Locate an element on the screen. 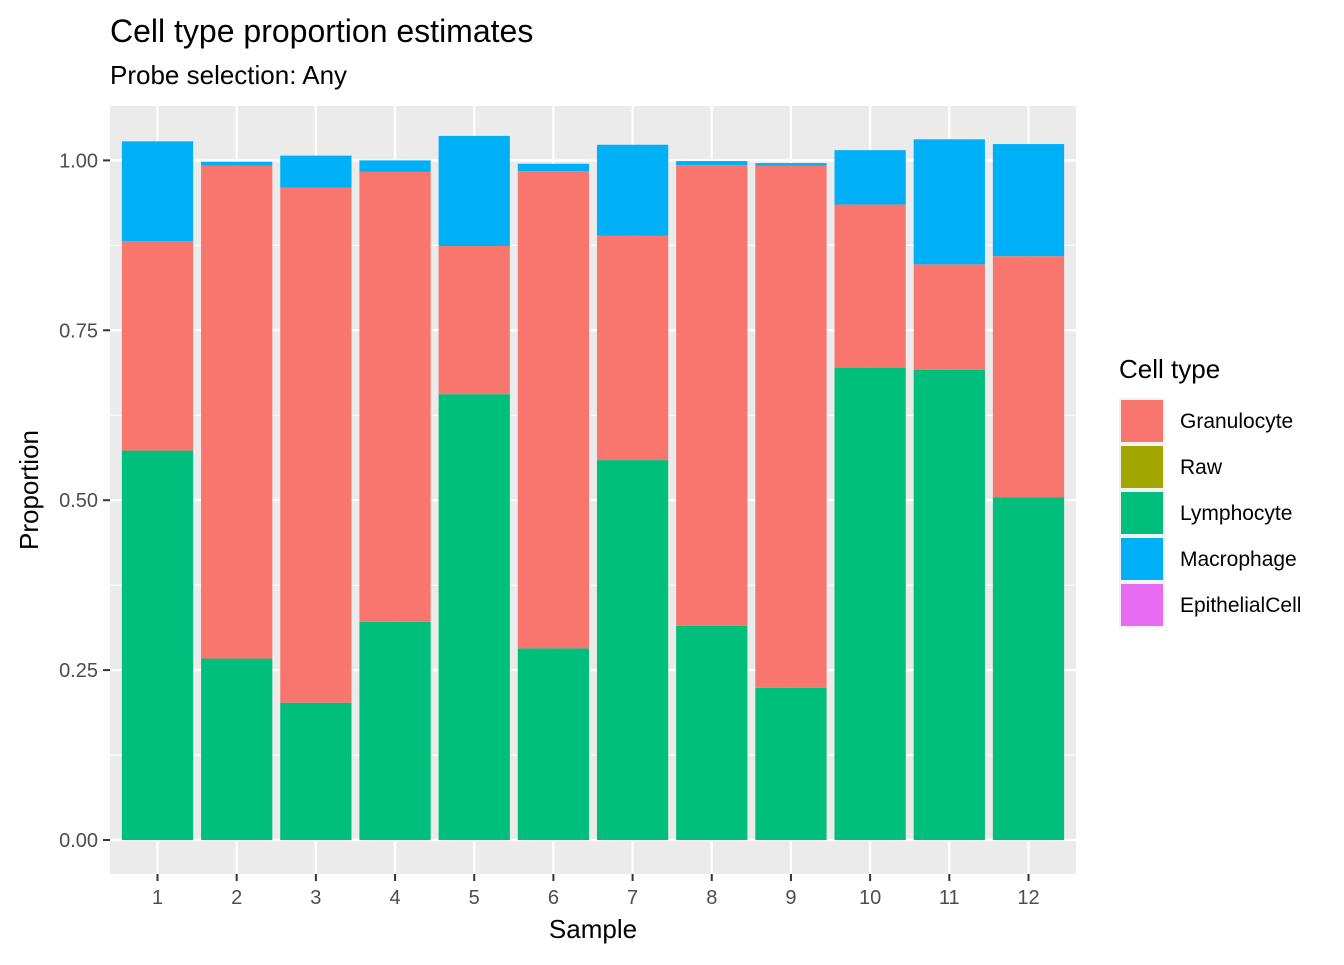 Image resolution: width=1344 pixels, height=965 pixels. chart-subtitle: Probe selection: Any is located at coordinates (228, 75).